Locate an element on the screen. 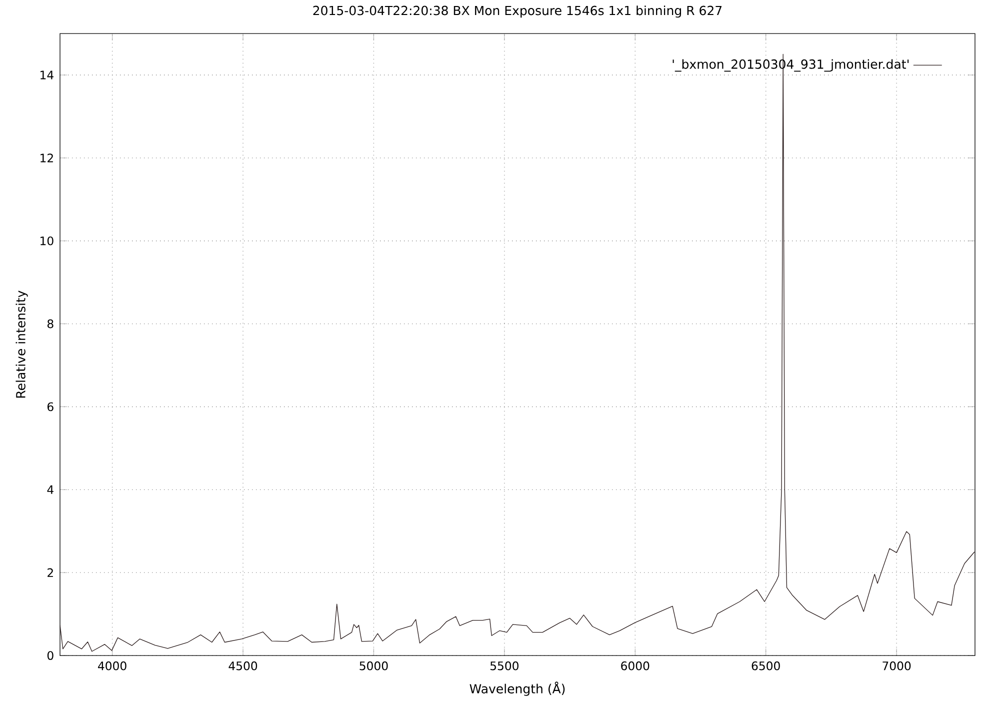  y-tick-label: 8 is located at coordinates (50, 324).